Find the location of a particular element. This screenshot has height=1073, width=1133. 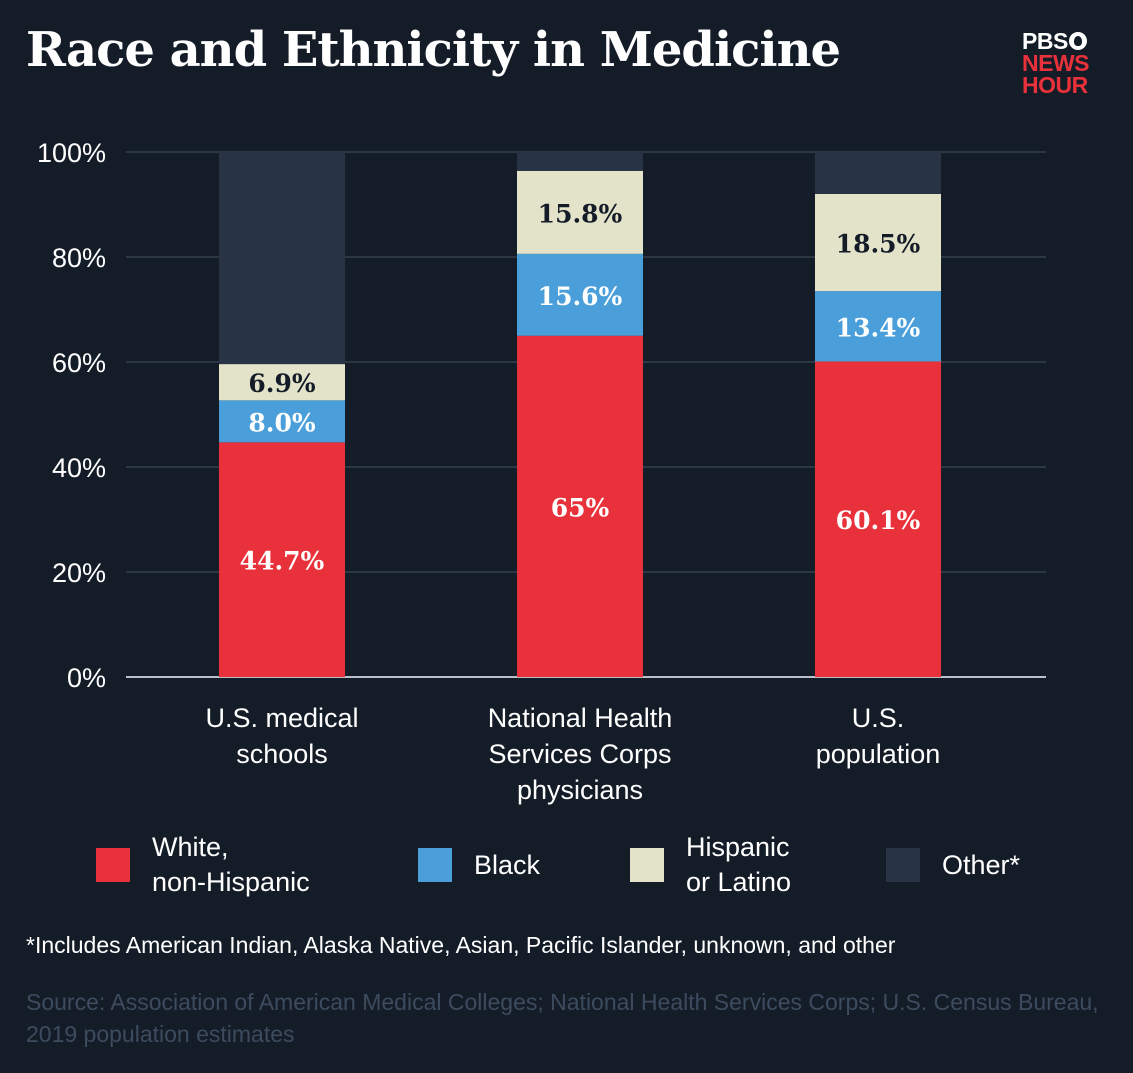

data-label: 15.8% is located at coordinates (580, 213).